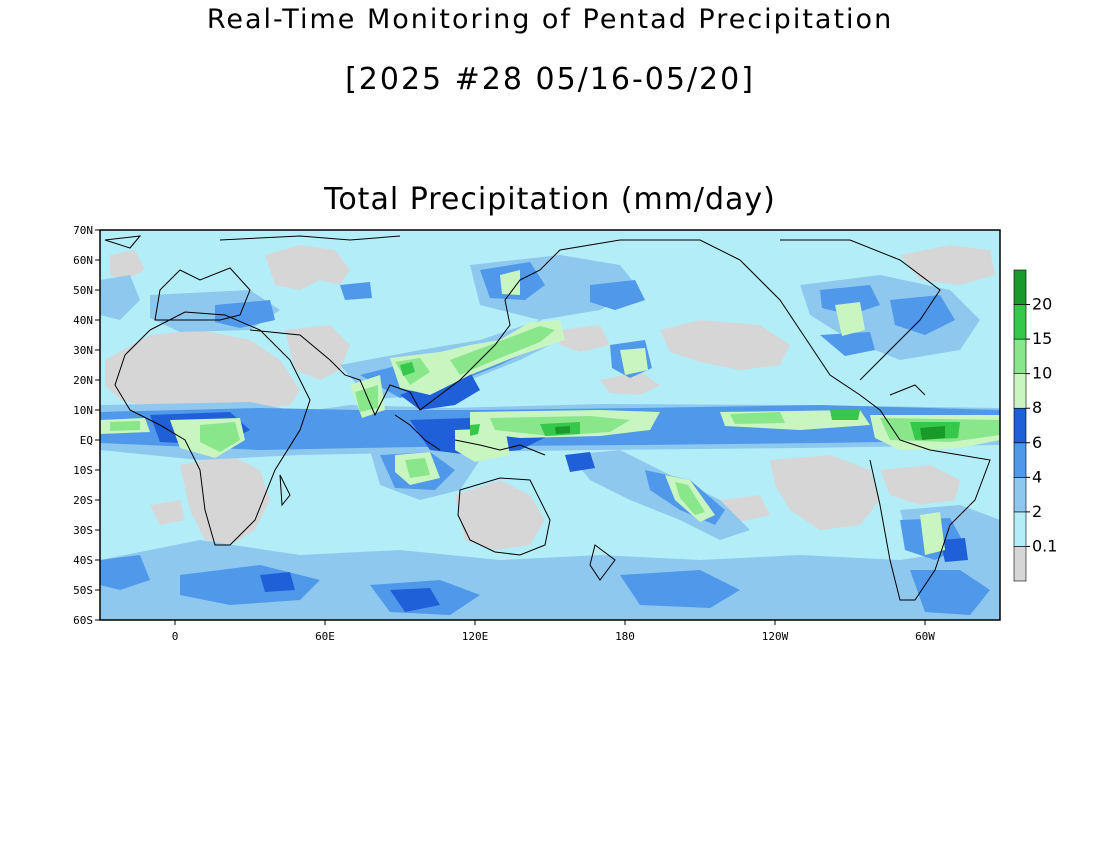 The width and height of the screenshot is (1100, 850). What do you see at coordinates (550, 79) in the screenshot?
I see `period-subtitle: [2025 #28 05/16-05/20]` at bounding box center [550, 79].